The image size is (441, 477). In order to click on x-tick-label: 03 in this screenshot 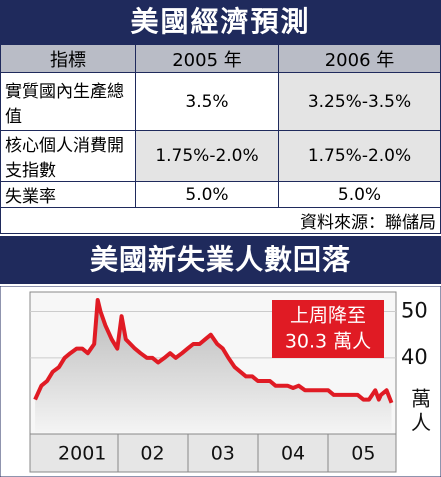, I will do `click(223, 454)`.